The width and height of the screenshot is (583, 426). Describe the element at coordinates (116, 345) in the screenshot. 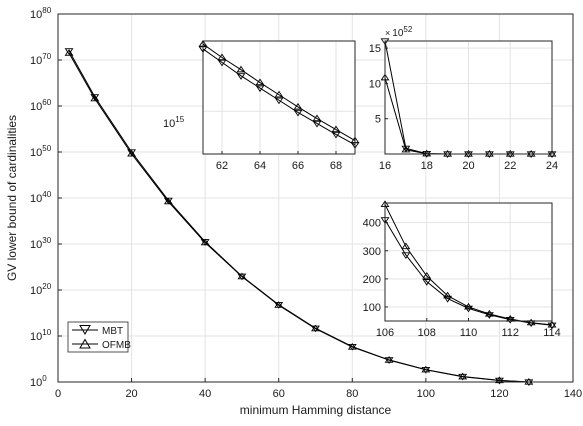

I see `legend-label-ofmb: OFMB` at that location.